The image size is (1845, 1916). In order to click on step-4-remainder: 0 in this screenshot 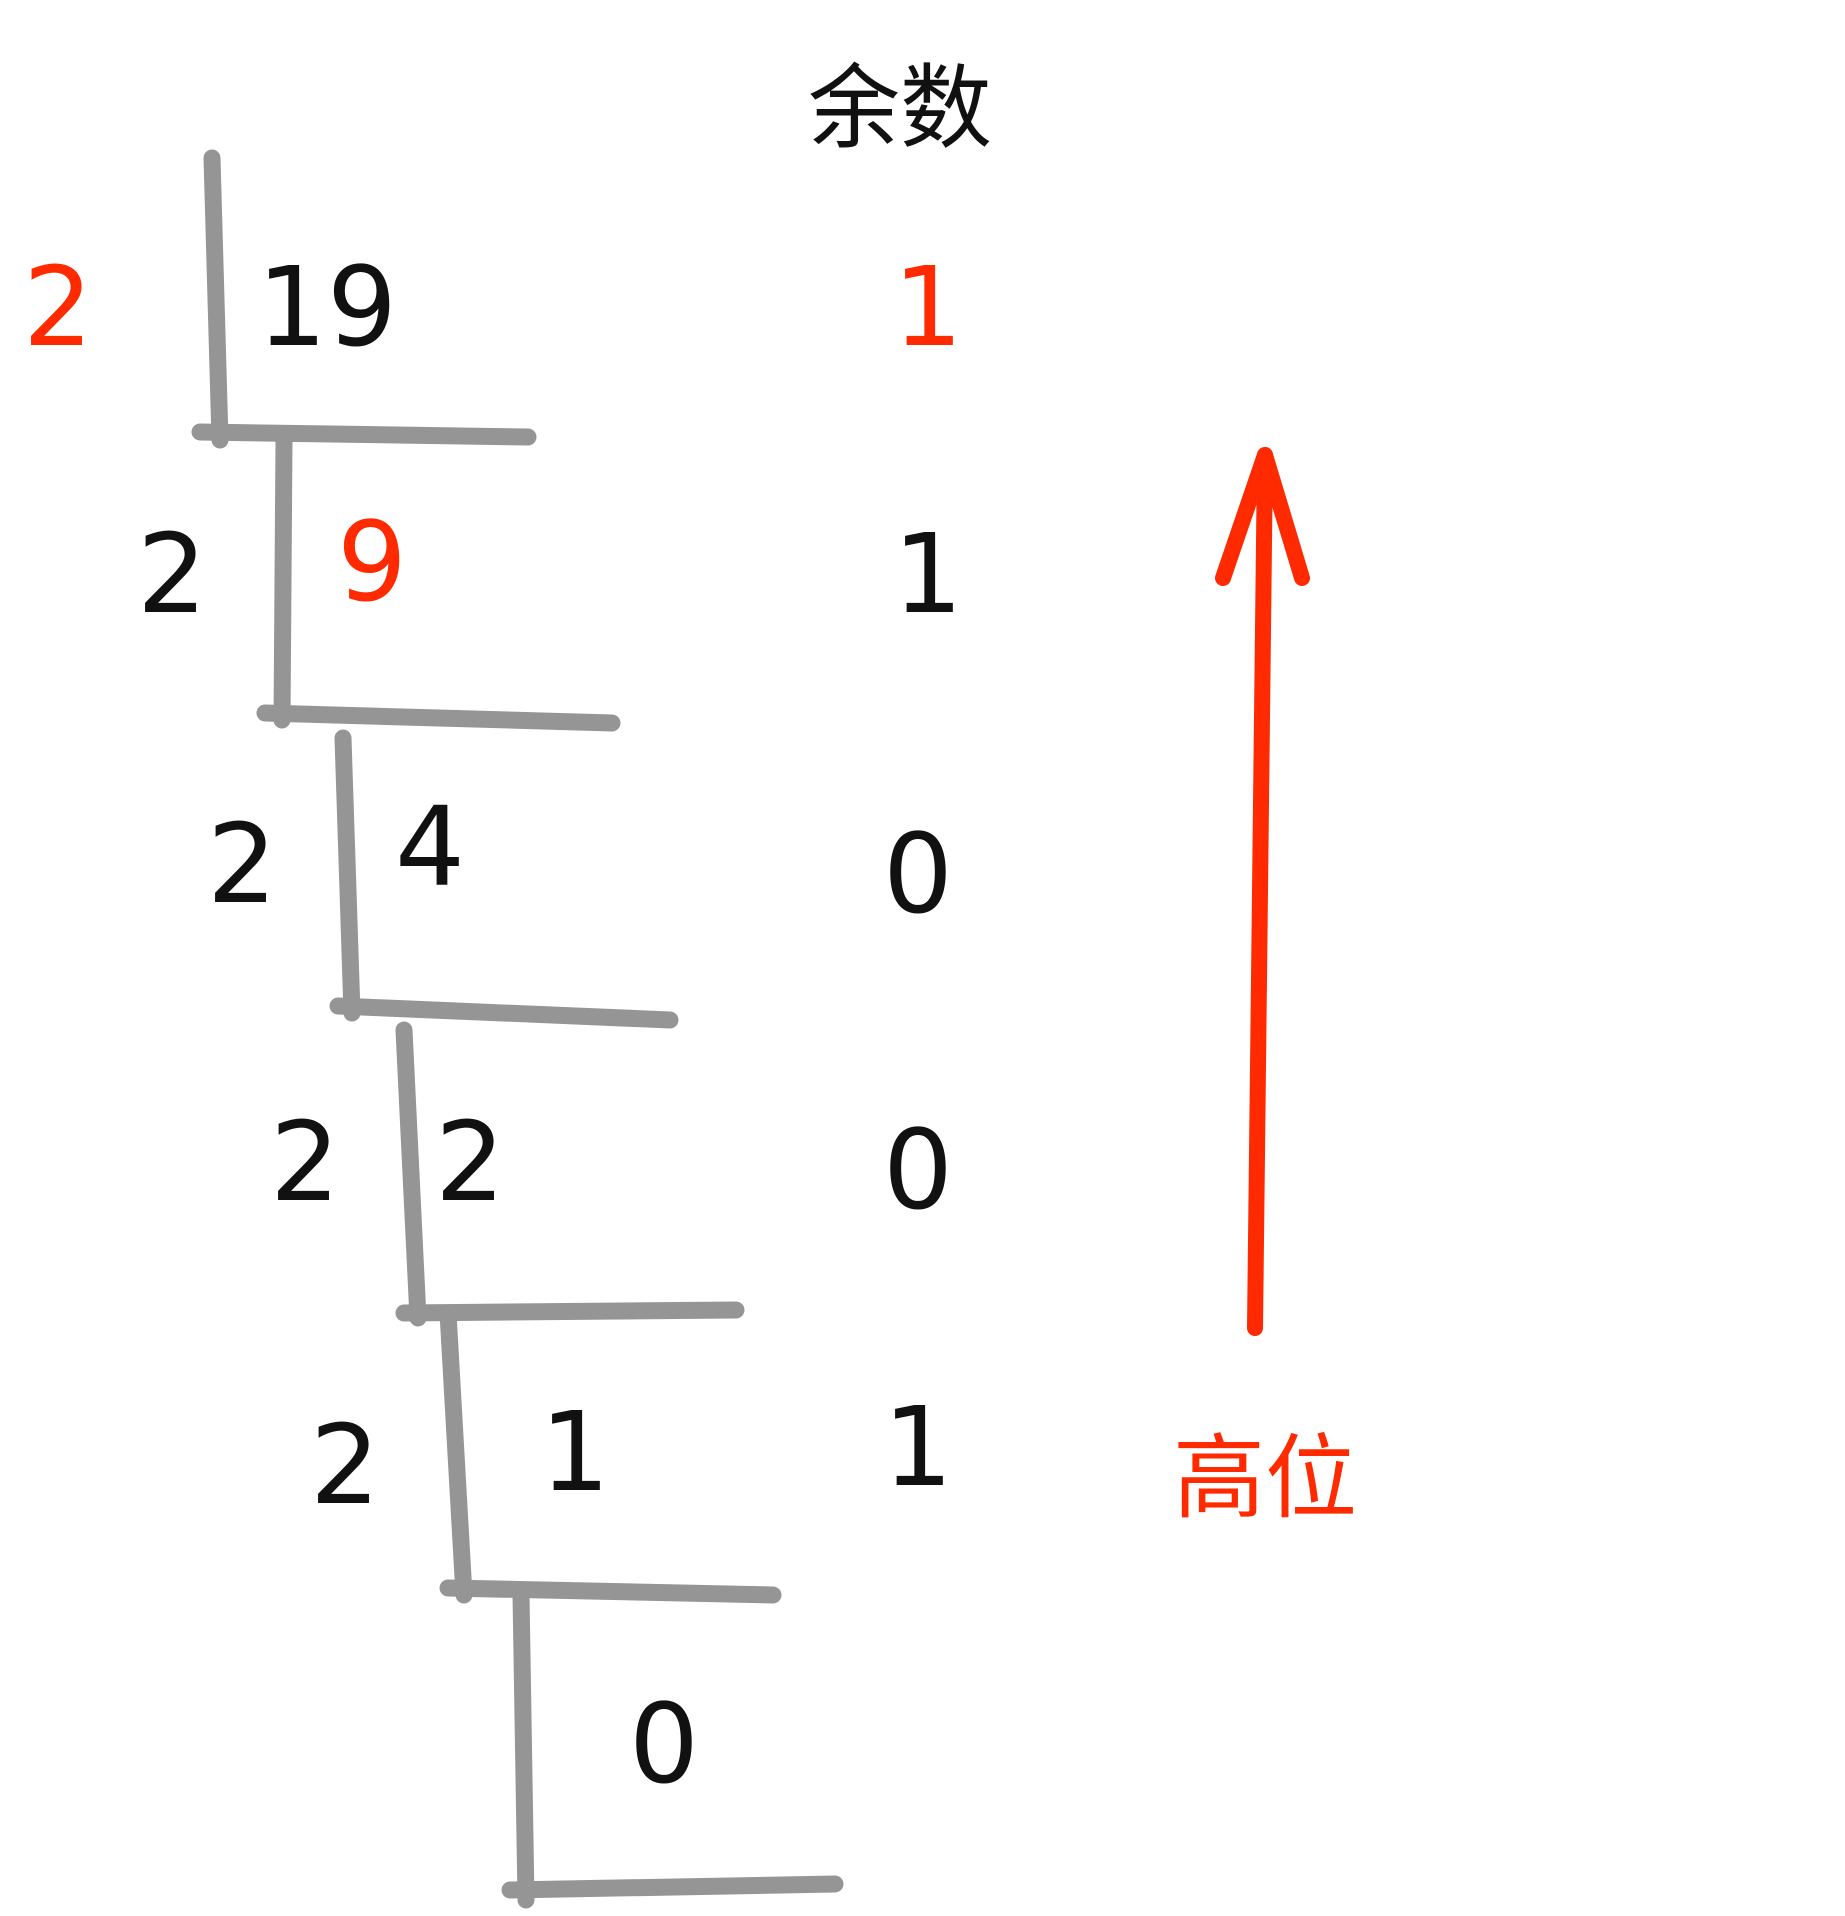, I will do `click(918, 1170)`.